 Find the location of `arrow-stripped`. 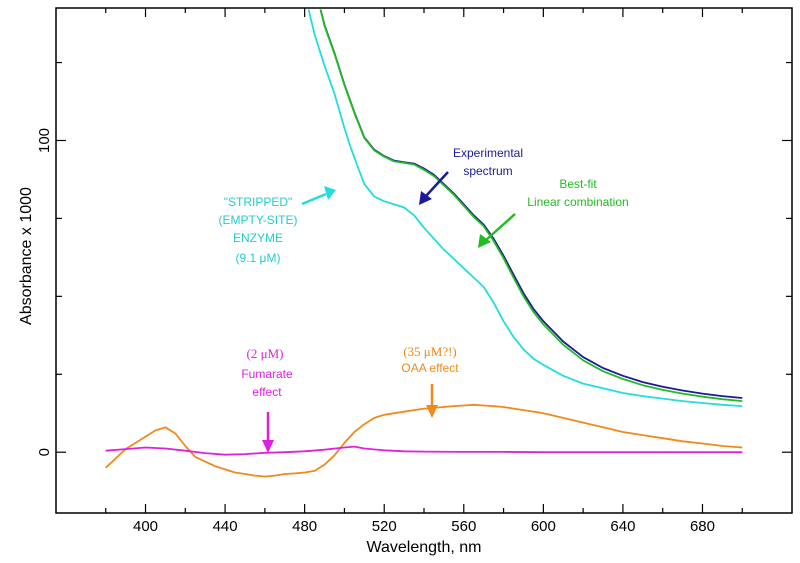

arrow-stripped is located at coordinates (318, 196).